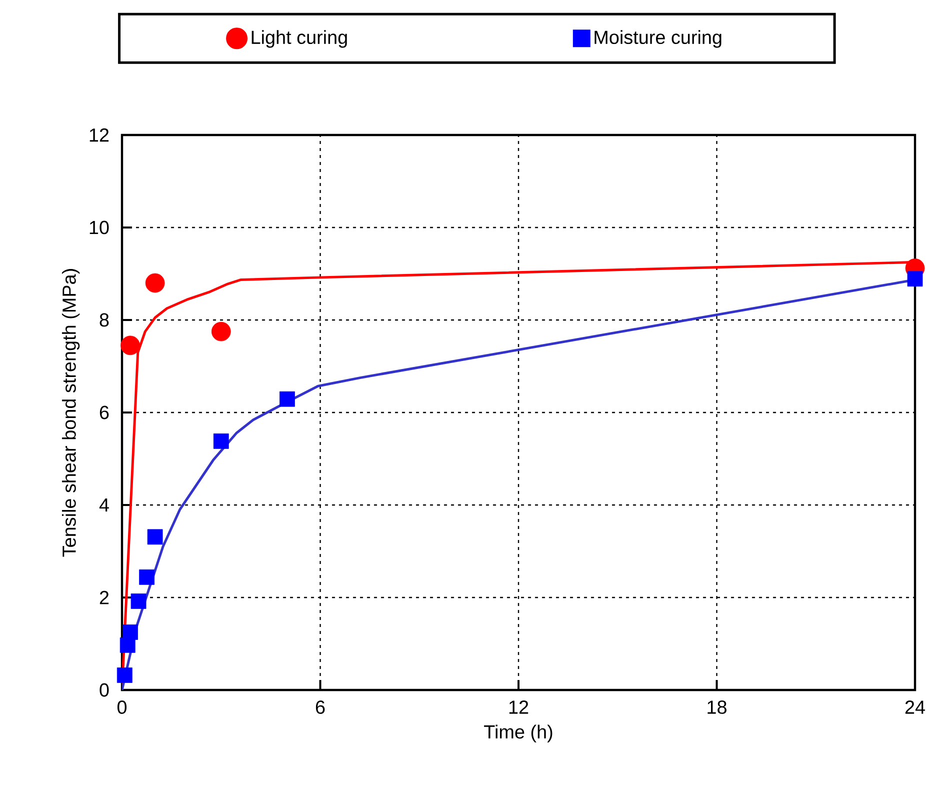 This screenshot has width=926, height=789. Describe the element at coordinates (299, 39) in the screenshot. I see `legend-label: Light curing` at that location.